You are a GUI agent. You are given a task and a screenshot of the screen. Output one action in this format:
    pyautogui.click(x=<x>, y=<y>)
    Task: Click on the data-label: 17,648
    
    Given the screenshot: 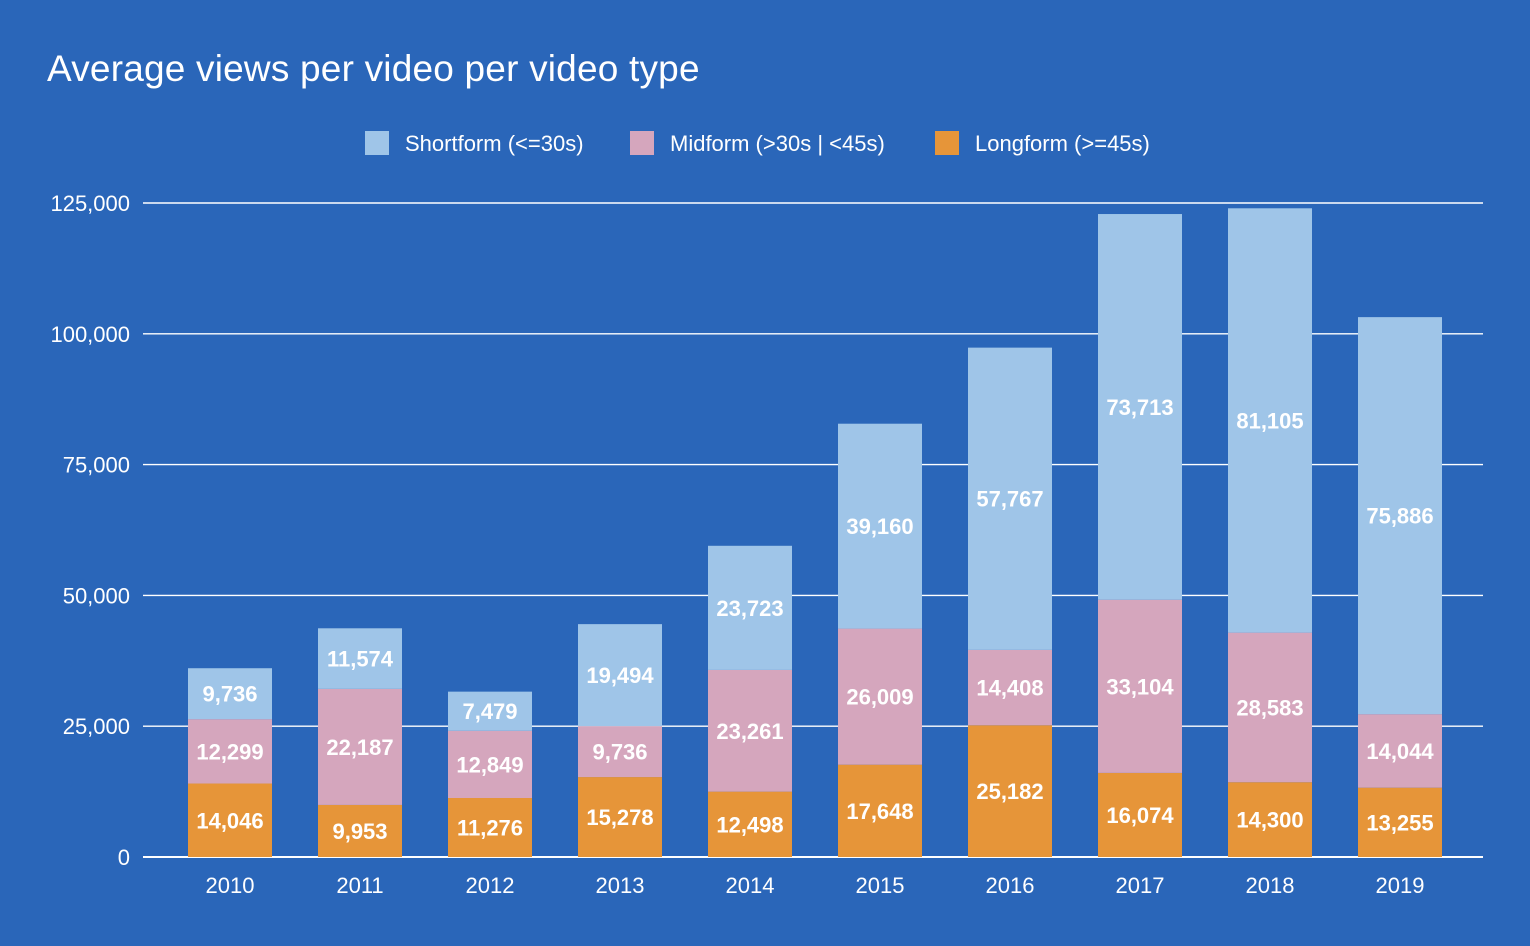 What is the action you would take?
    pyautogui.click(x=879, y=811)
    